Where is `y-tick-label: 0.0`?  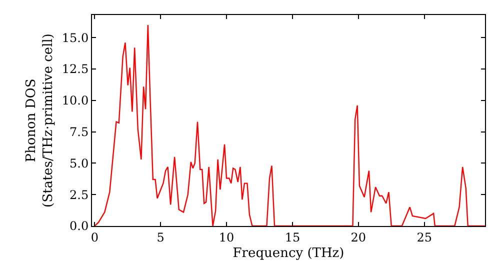 y-tick-label: 0.0 is located at coordinates (79, 226).